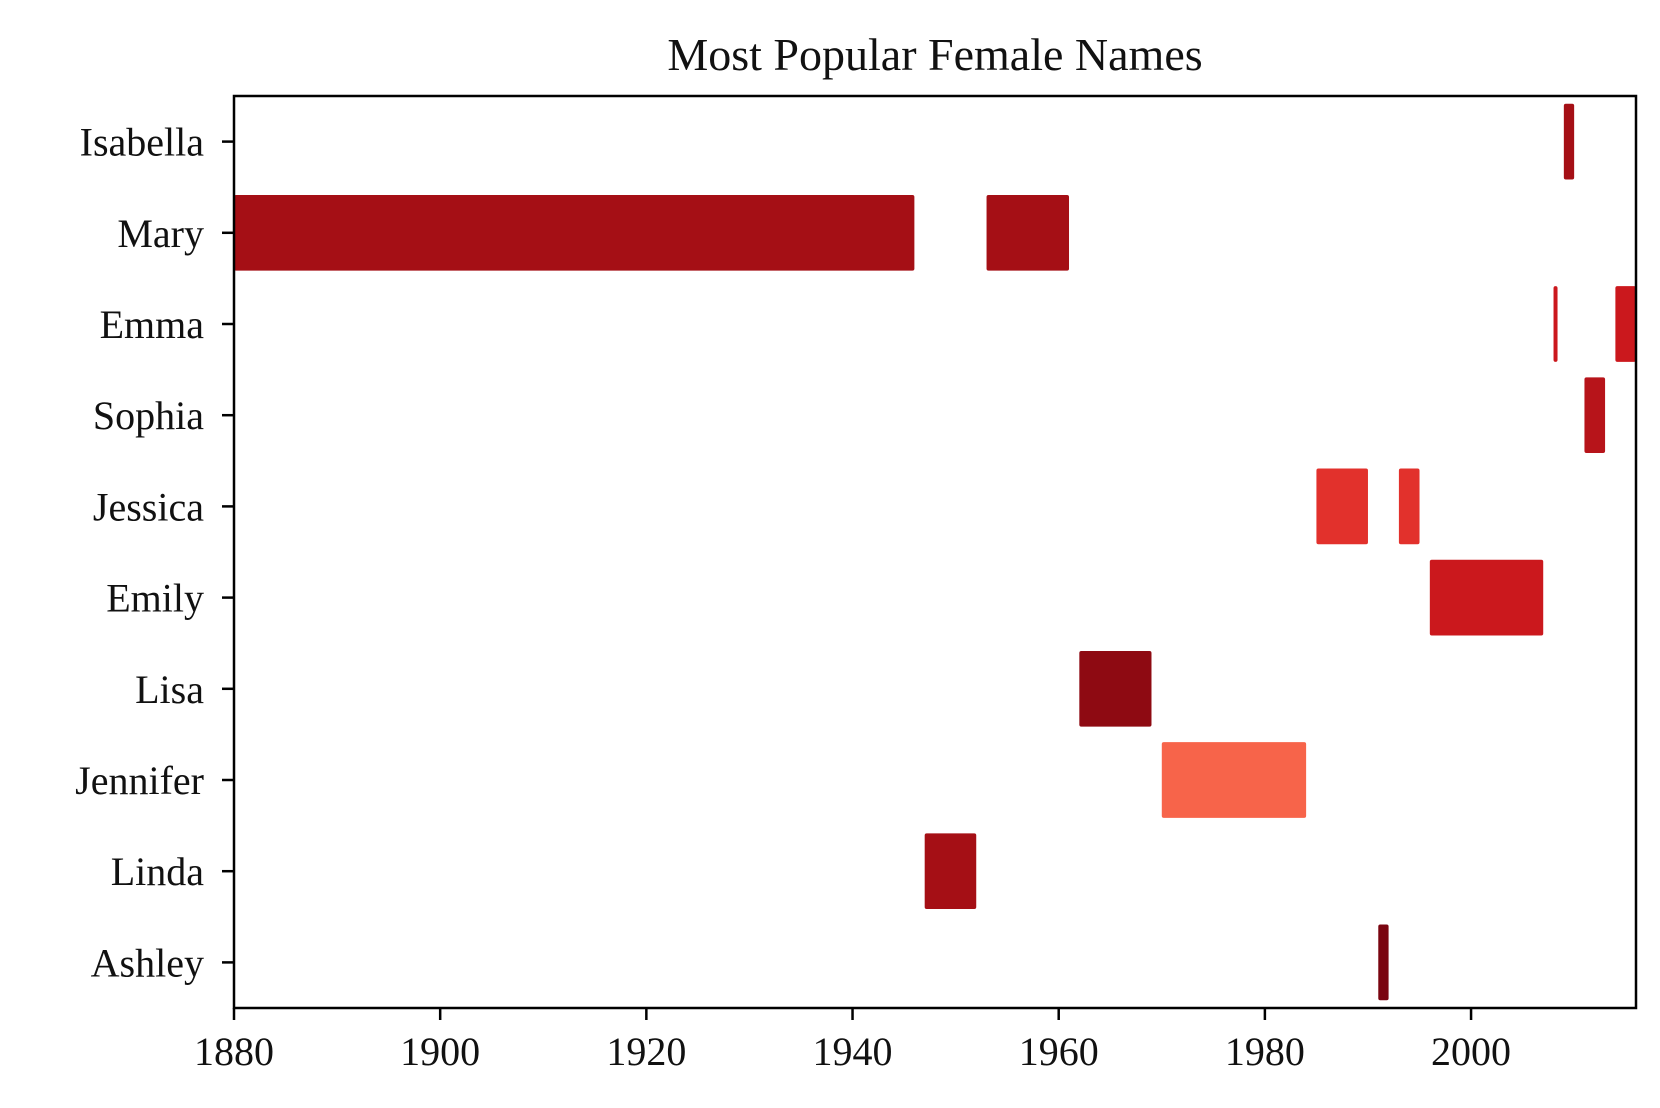  I want to click on y-tick-label: Jennifer, so click(139, 780).